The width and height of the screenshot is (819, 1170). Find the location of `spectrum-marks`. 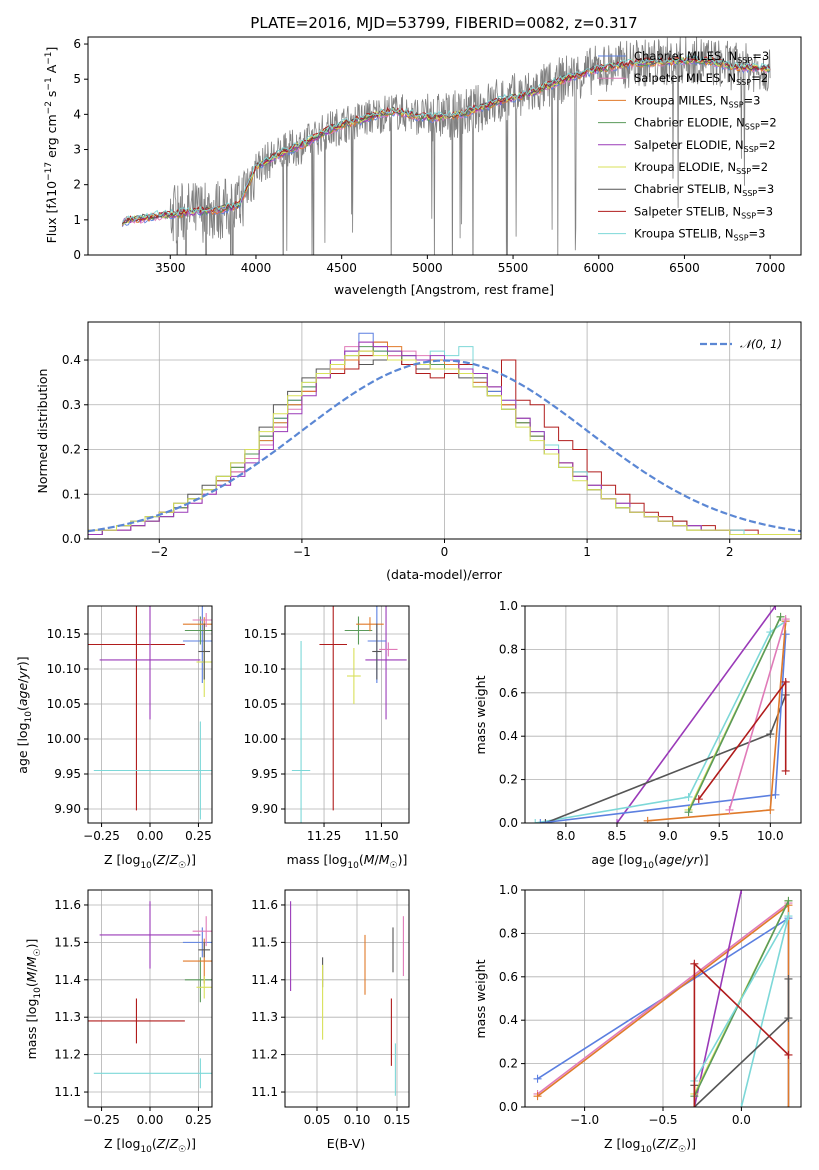

spectrum-marks is located at coordinates (446, 146).